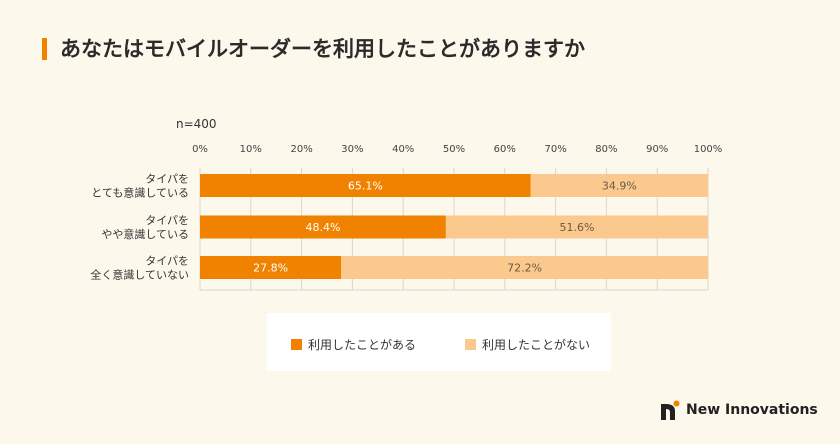 This screenshot has height=444, width=840. What do you see at coordinates (140, 193) in the screenshot?
I see `category-label: とても意識している` at bounding box center [140, 193].